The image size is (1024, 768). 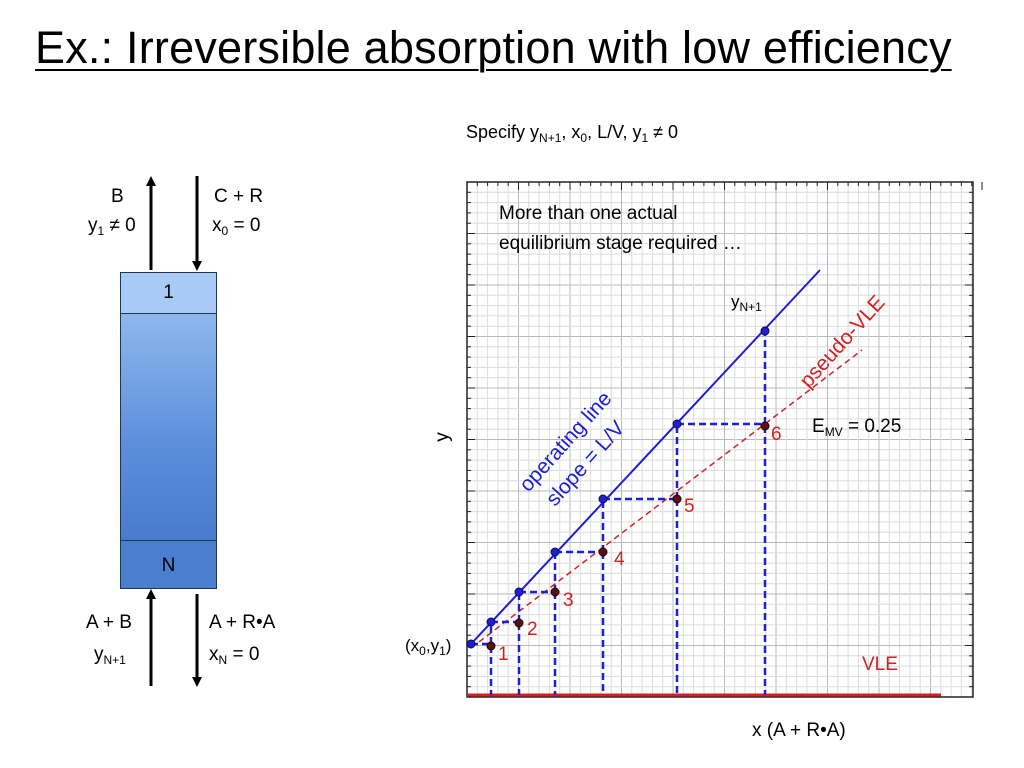 I want to click on bottom-in-name: A + B, so click(x=109, y=622).